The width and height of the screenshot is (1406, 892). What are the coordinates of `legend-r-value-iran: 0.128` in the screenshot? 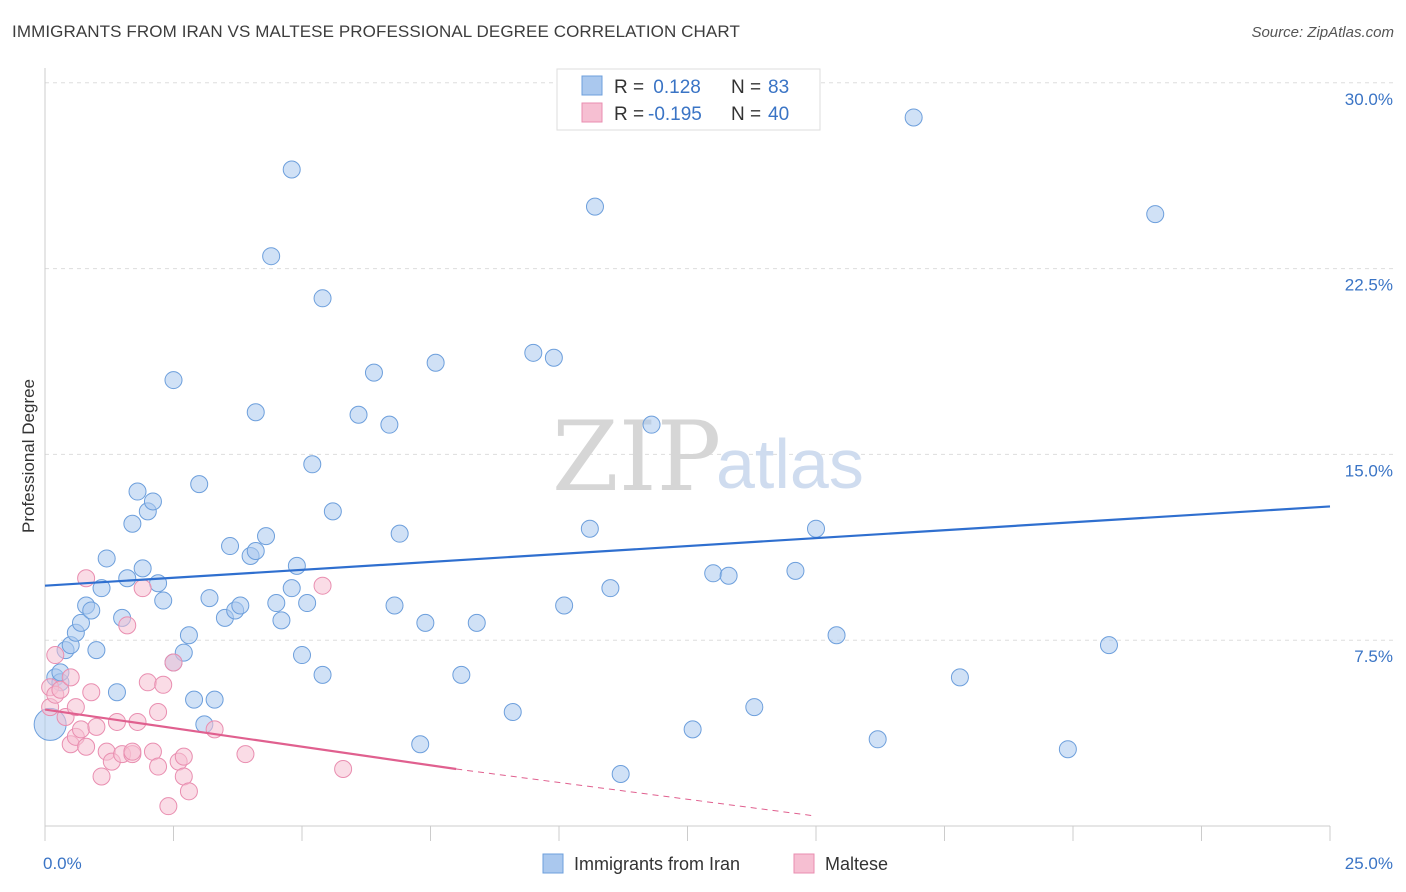 It's located at (674, 87).